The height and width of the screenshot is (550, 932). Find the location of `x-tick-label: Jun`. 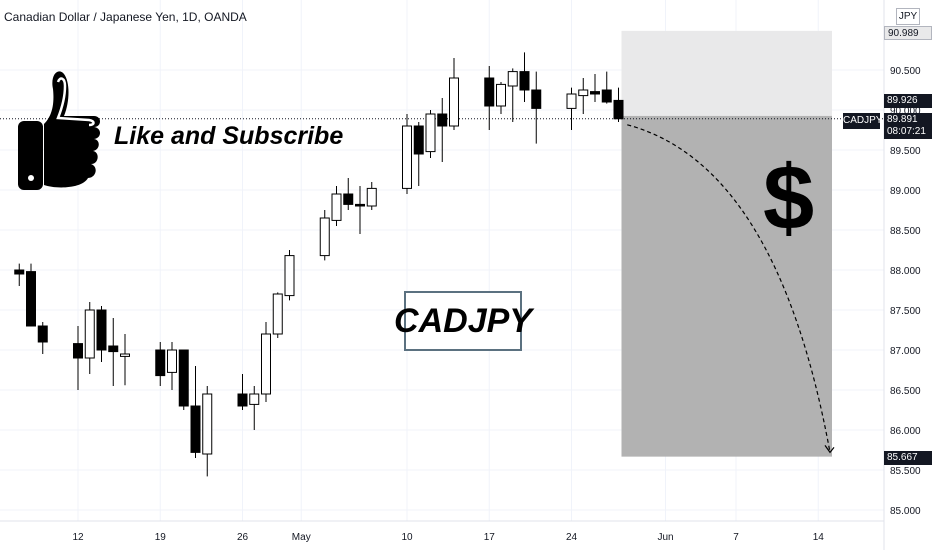

x-tick-label: Jun is located at coordinates (665, 537).